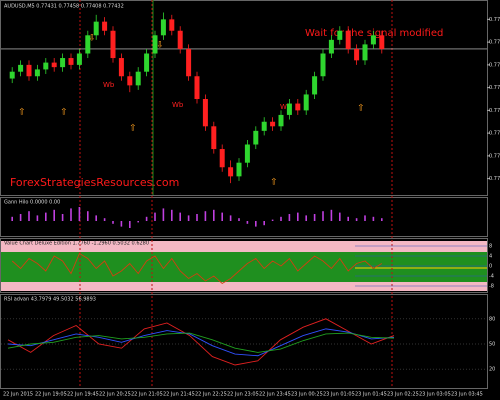 The height and width of the screenshot is (400, 500). What do you see at coordinates (494, 156) in the screenshot?
I see `y-tick-label: 0.7715` at bounding box center [494, 156].